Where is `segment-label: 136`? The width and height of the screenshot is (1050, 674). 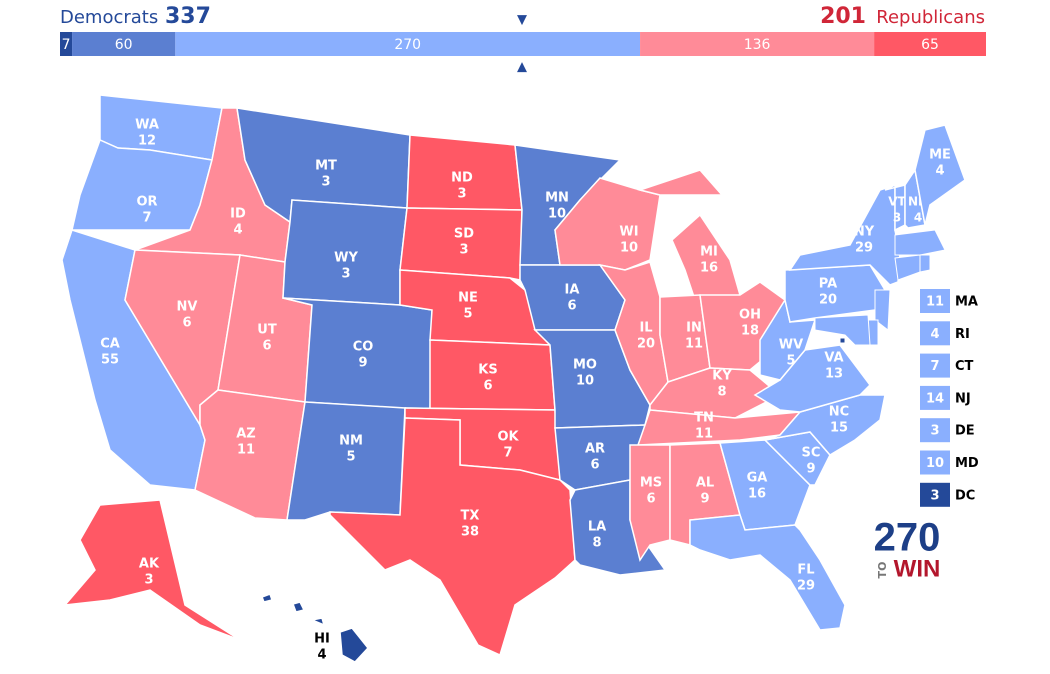 segment-label: 136 is located at coordinates (757, 45).